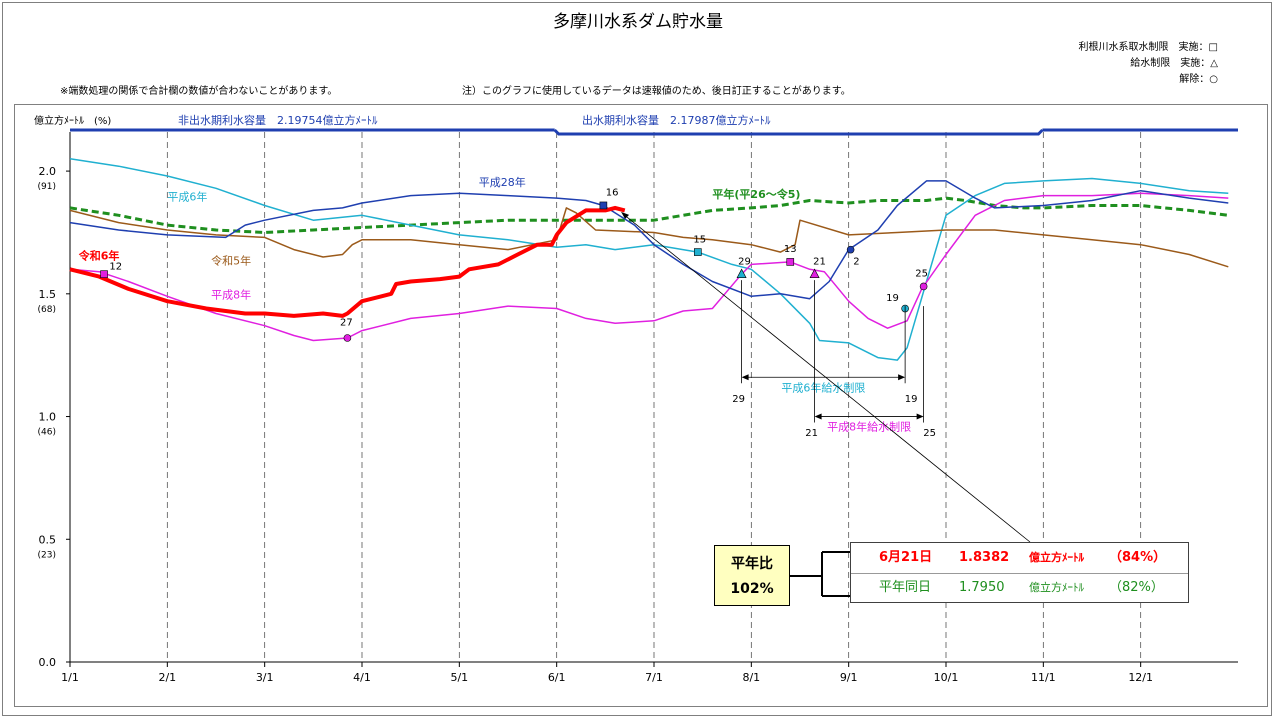 The height and width of the screenshot is (720, 1276). What do you see at coordinates (752, 564) in the screenshot?
I see `ratio-label: 平年比` at bounding box center [752, 564].